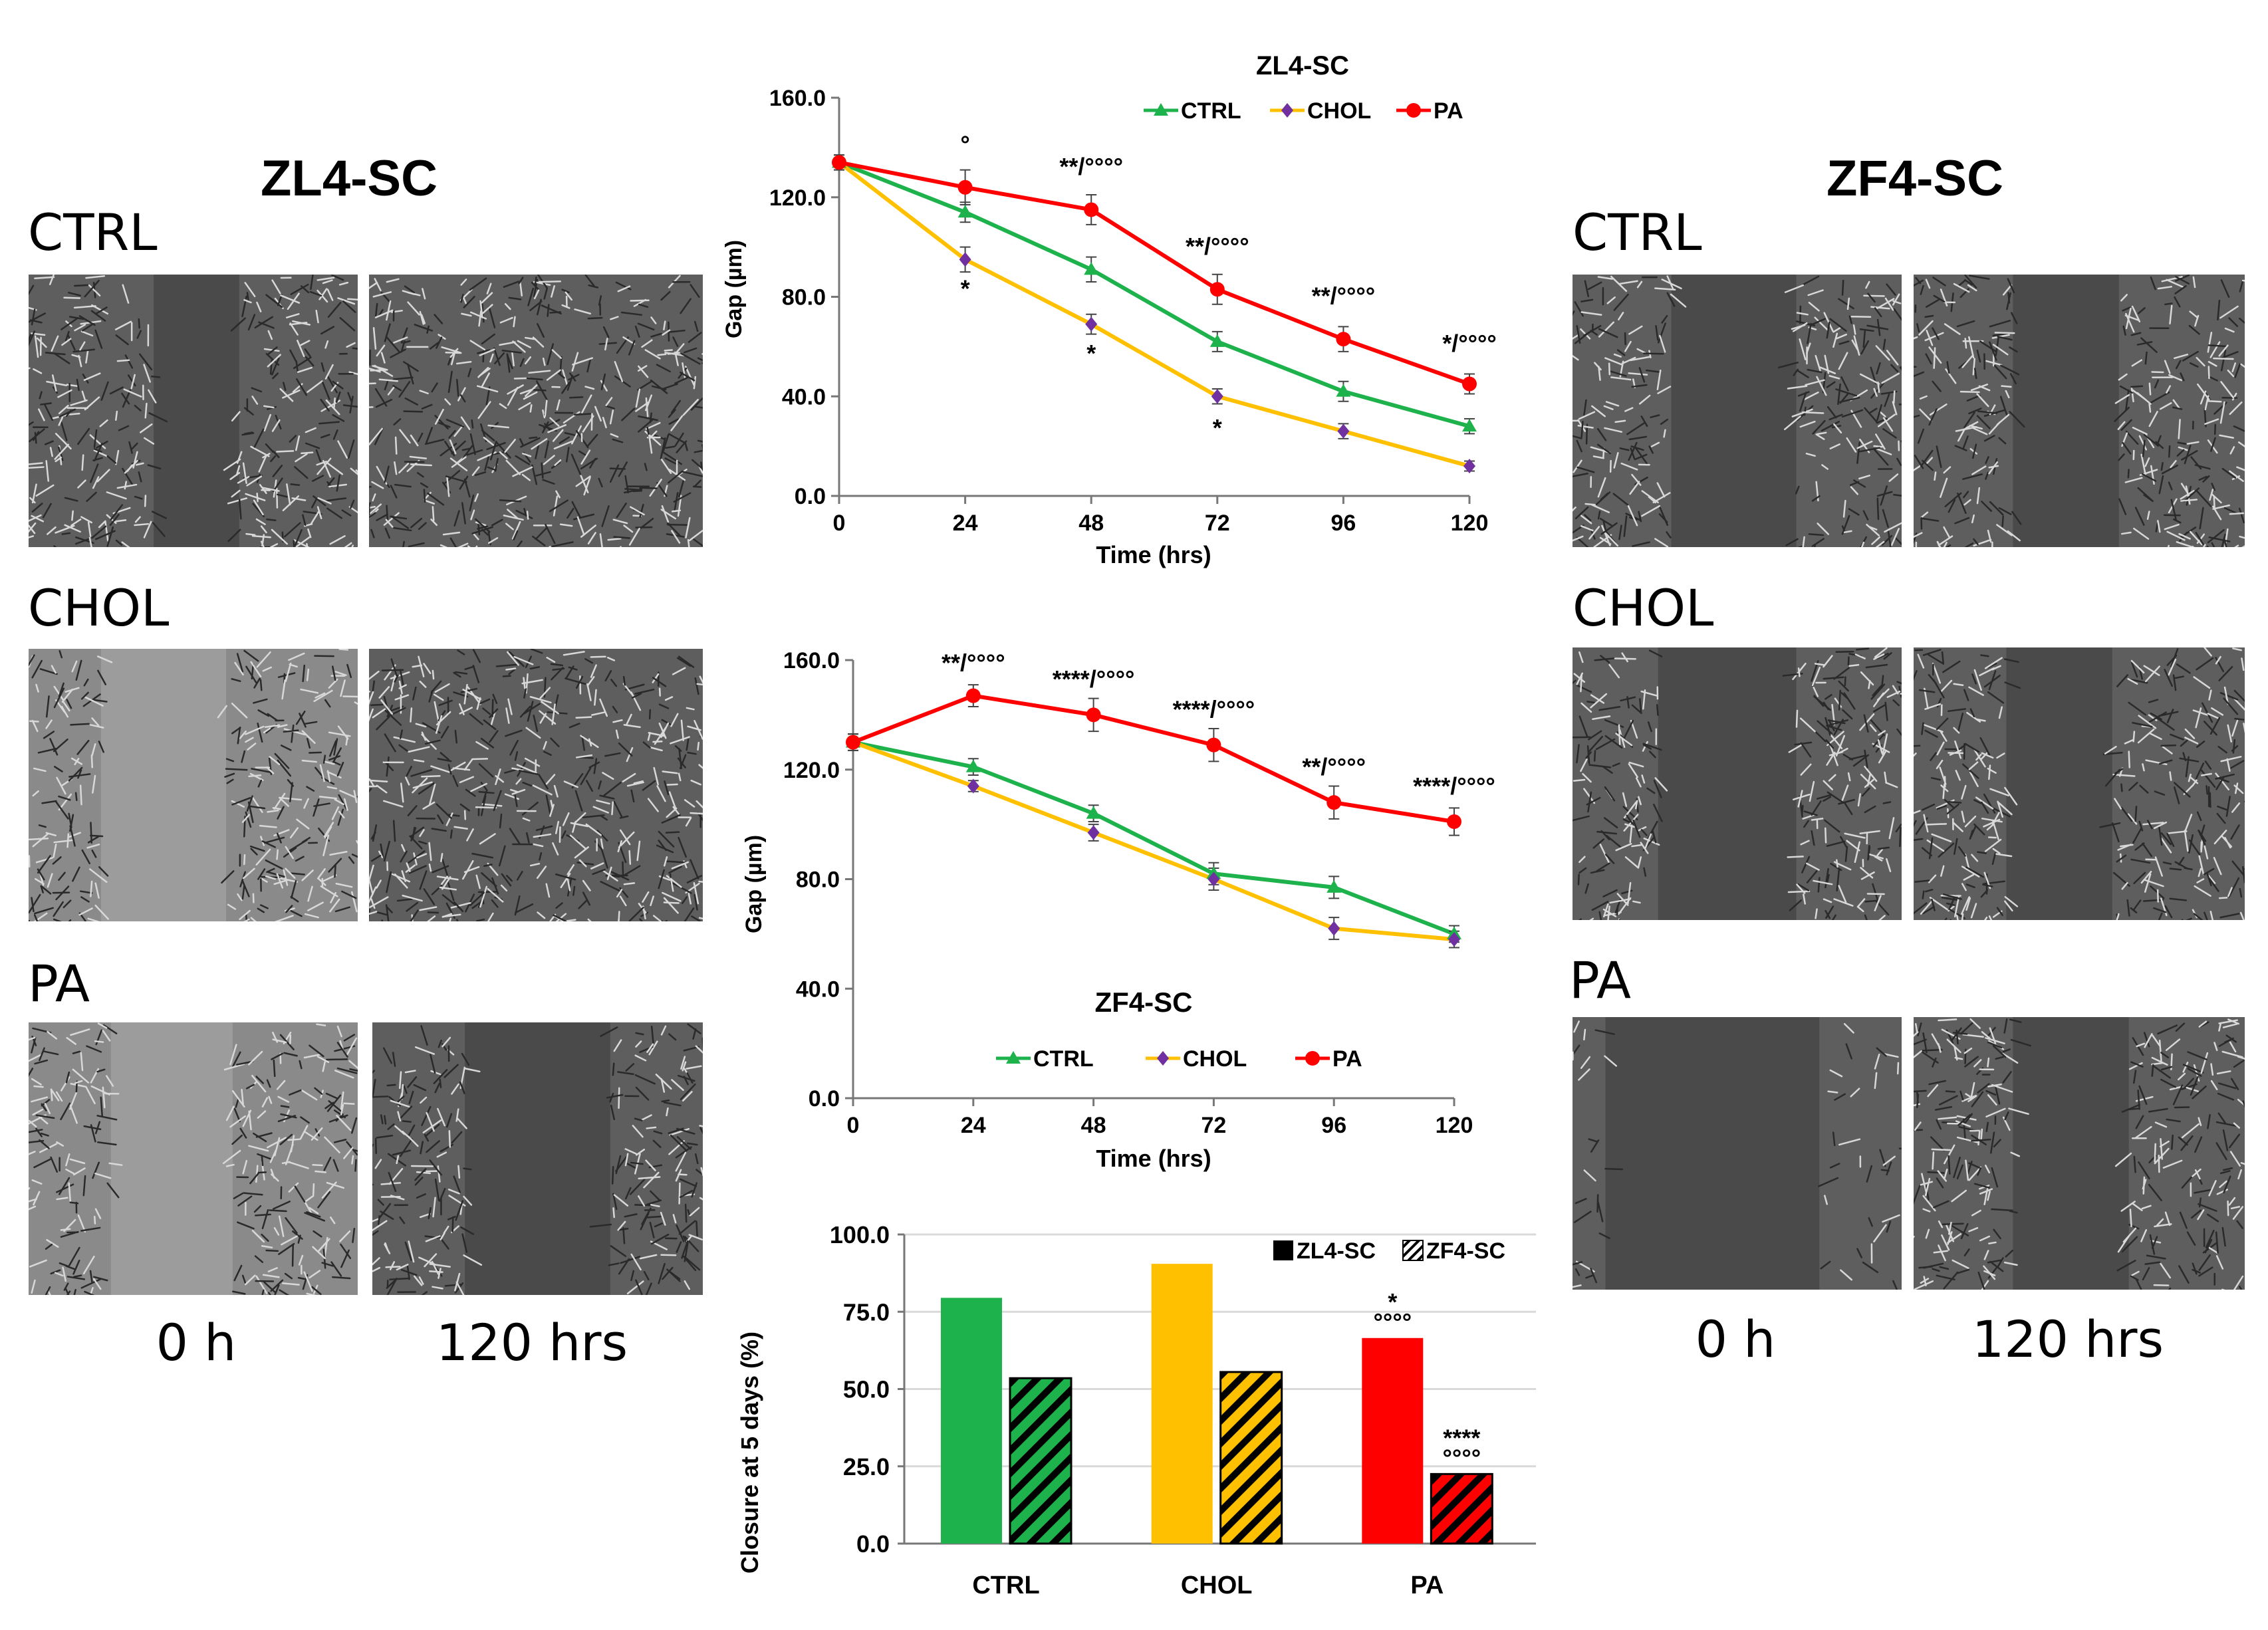 Image resolution: width=2268 pixels, height=1630 pixels. I want to click on chart2-xtick-label: 24, so click(973, 1125).